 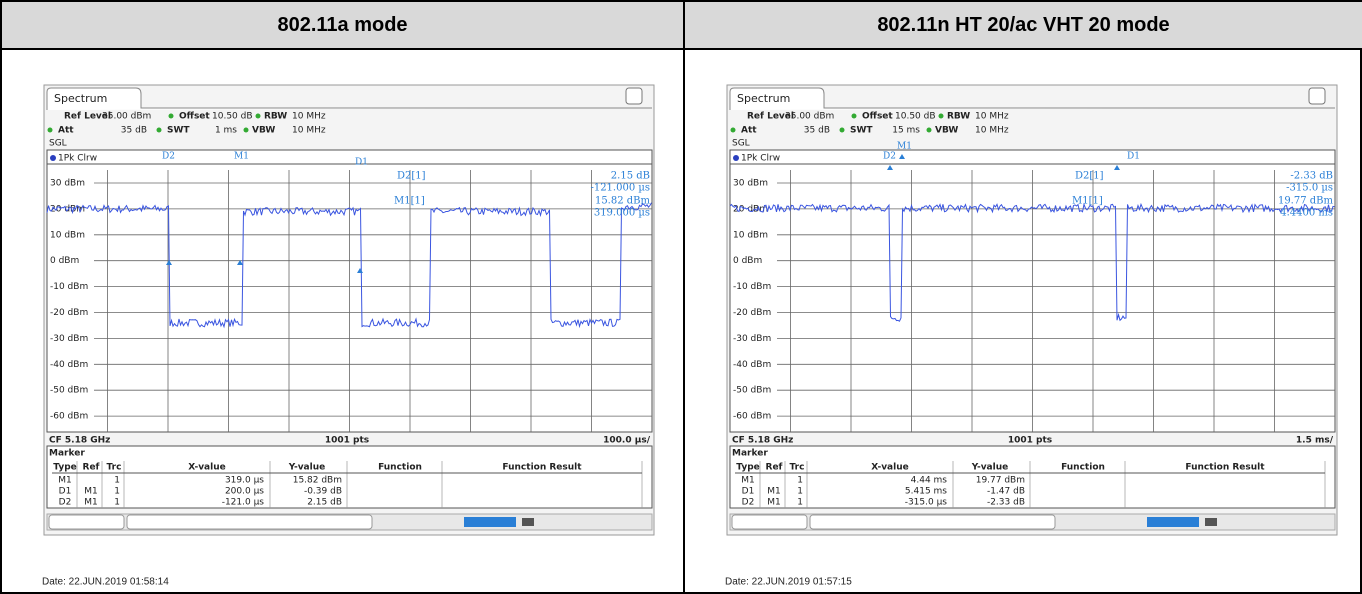 What do you see at coordinates (317, 481) in the screenshot?
I see `marker-cell: 15.82 dBm` at bounding box center [317, 481].